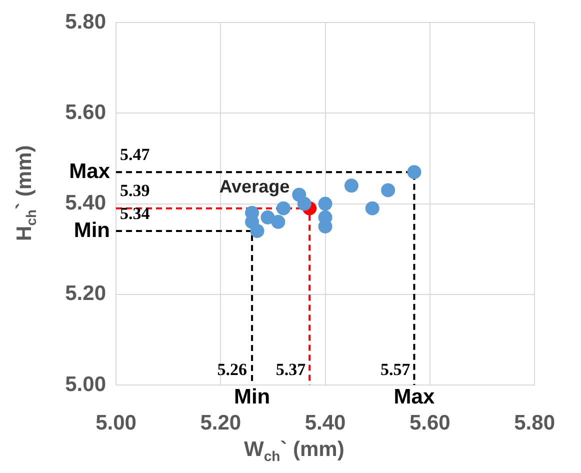  Describe the element at coordinates (135, 213) in the screenshot. I see `annotation: 5.34` at that location.